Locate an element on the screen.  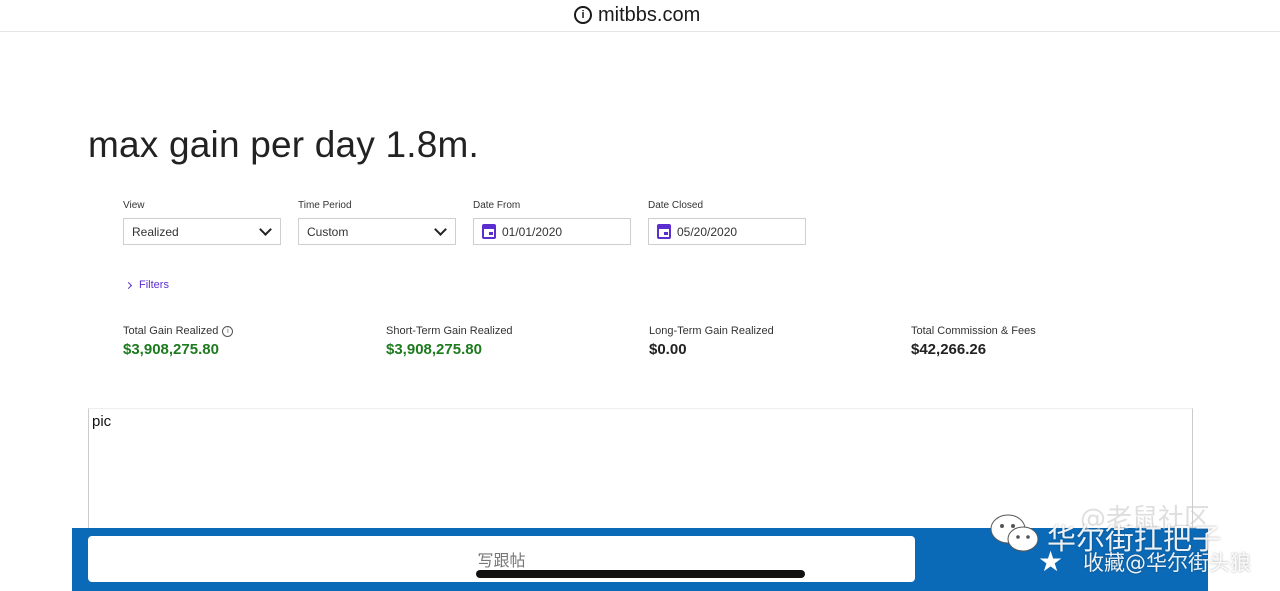
time-period-label: Time Period is located at coordinates (325, 205).